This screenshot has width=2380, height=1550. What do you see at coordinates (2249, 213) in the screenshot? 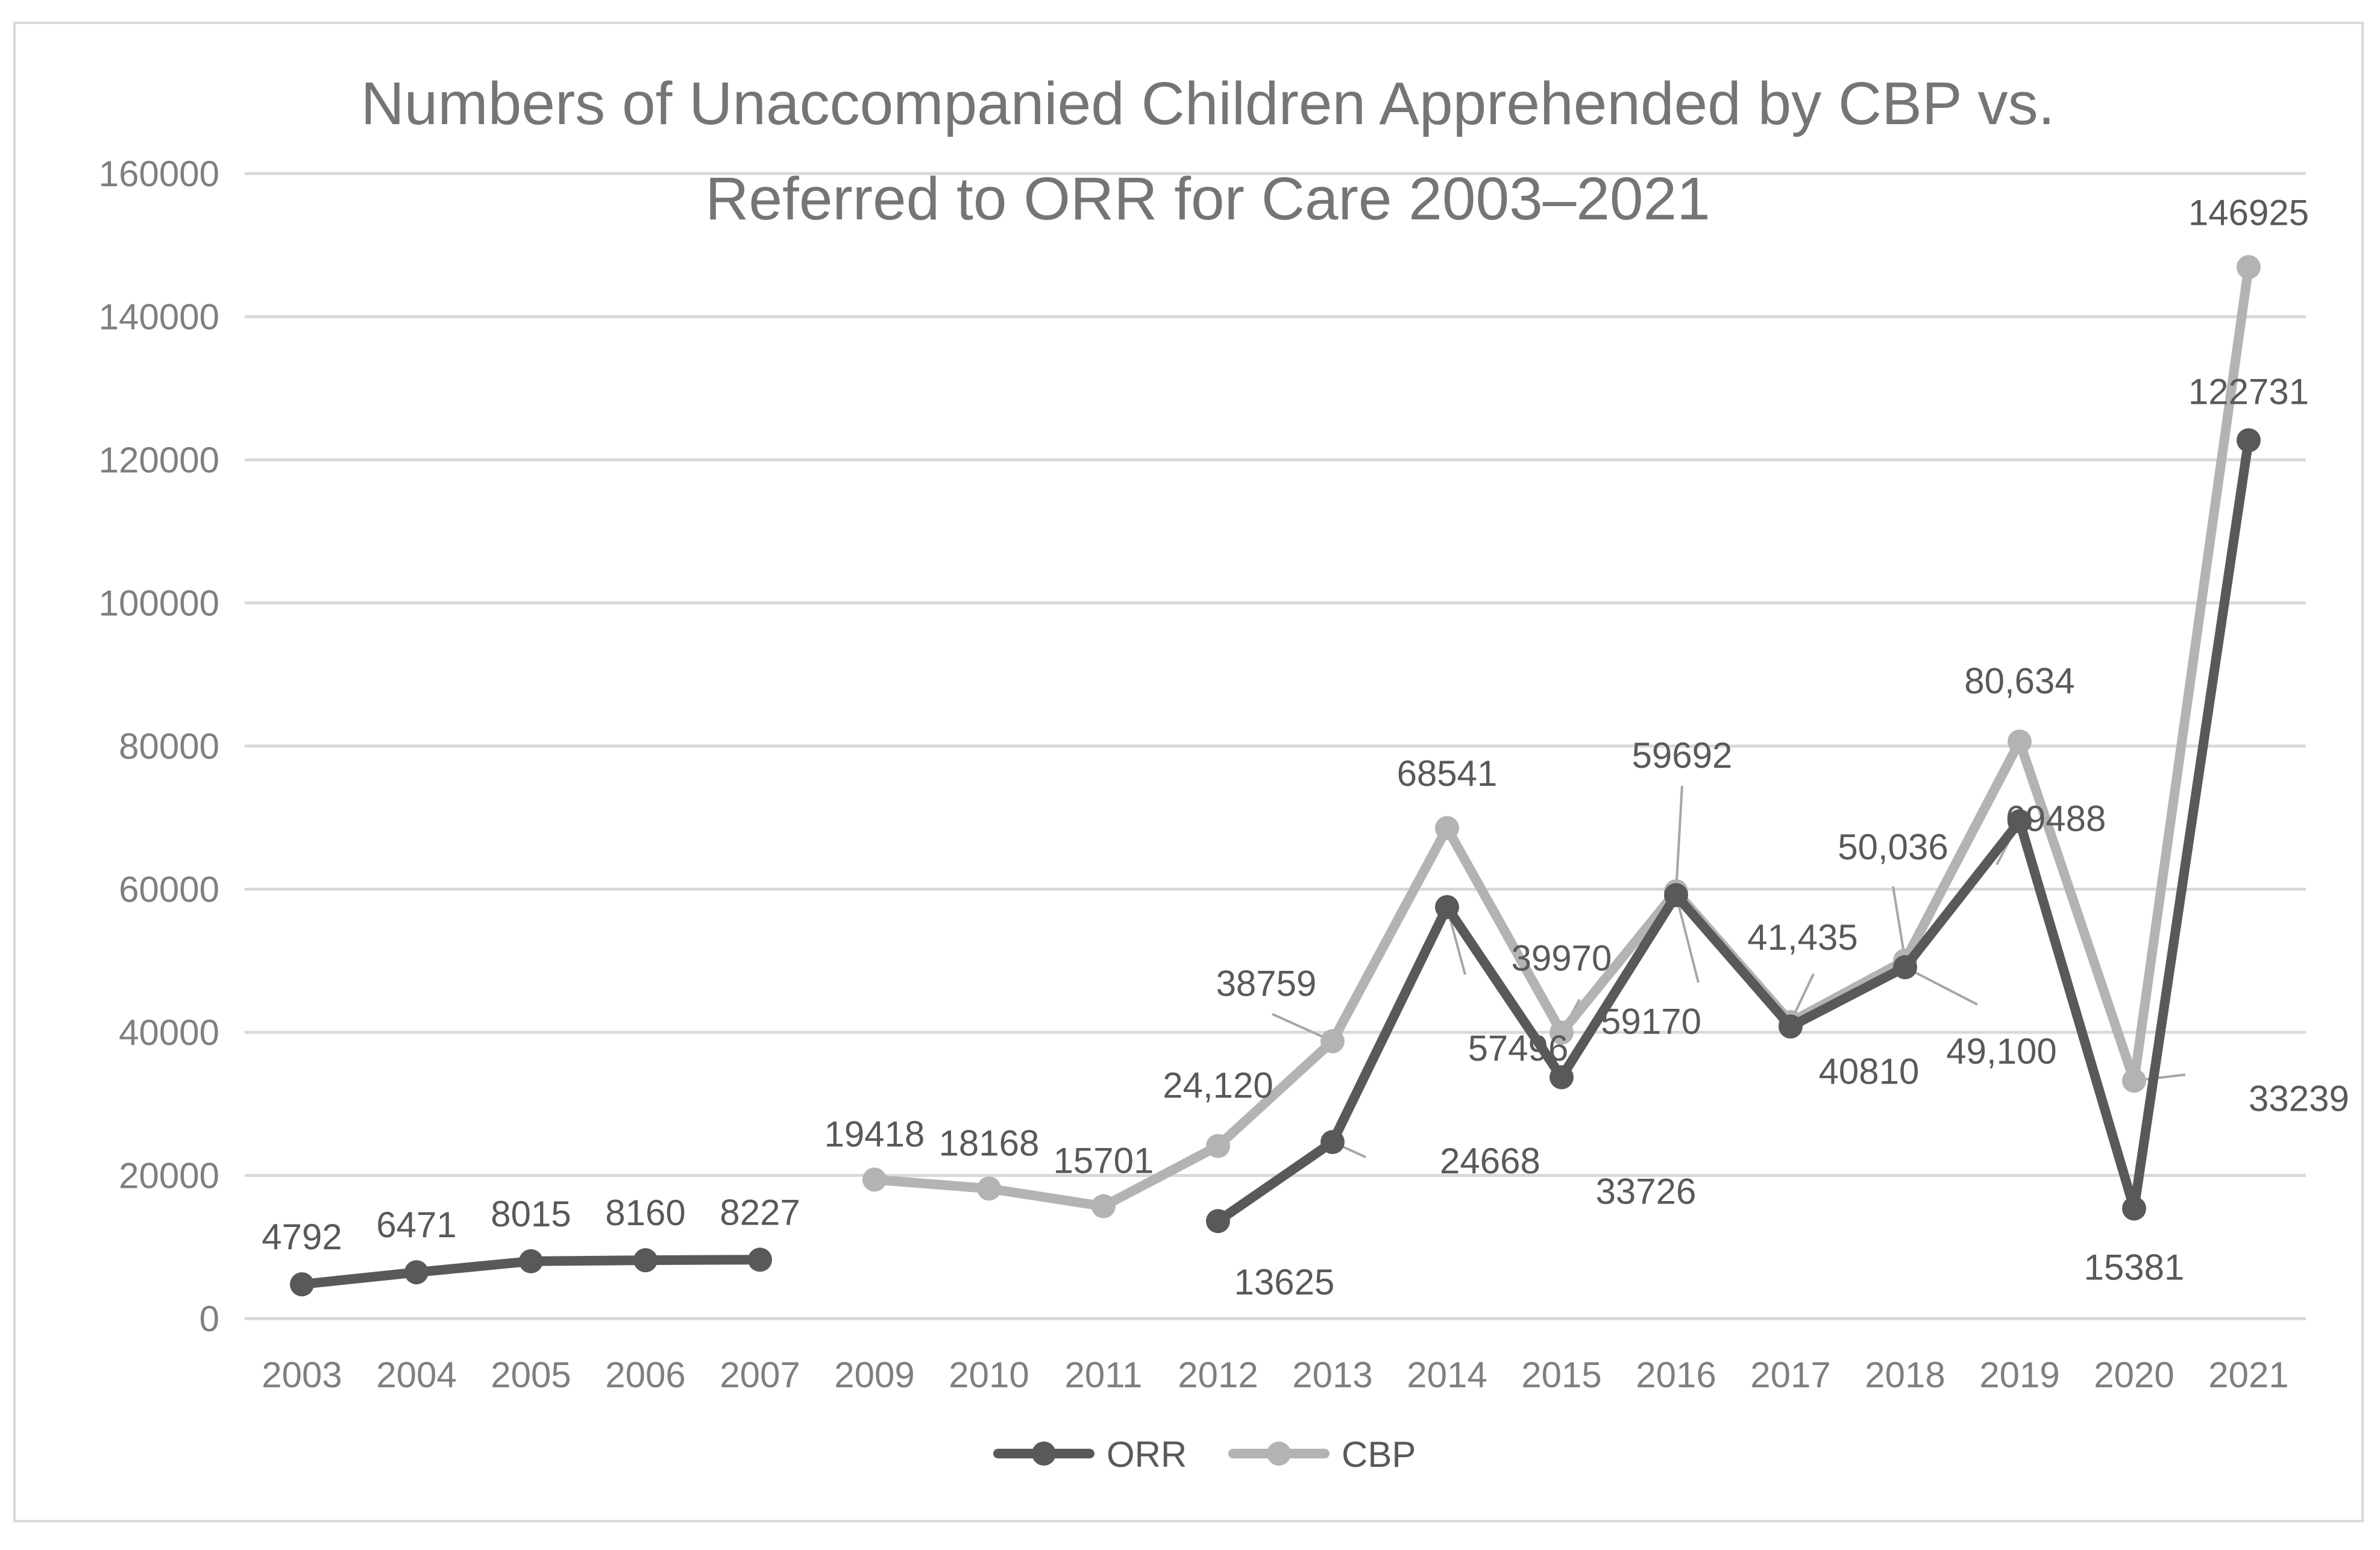
I see `cbp-label-2021: 146925` at bounding box center [2249, 213].